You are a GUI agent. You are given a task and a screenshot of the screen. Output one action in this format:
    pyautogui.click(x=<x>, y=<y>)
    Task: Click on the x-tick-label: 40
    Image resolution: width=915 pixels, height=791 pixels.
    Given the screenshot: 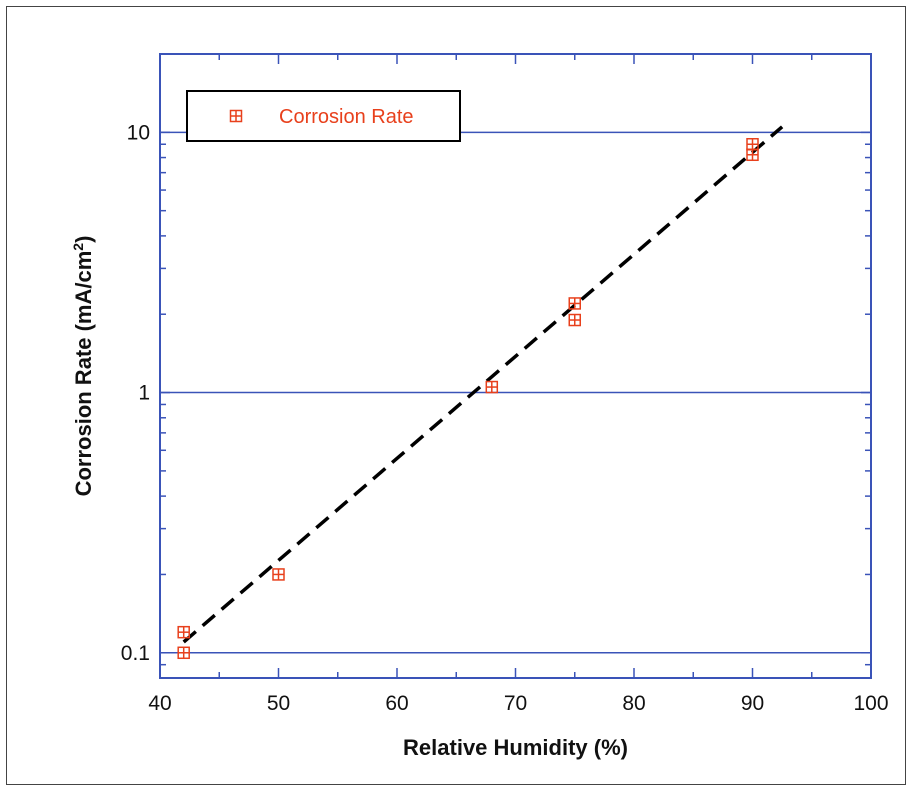 What is the action you would take?
    pyautogui.click(x=159, y=703)
    